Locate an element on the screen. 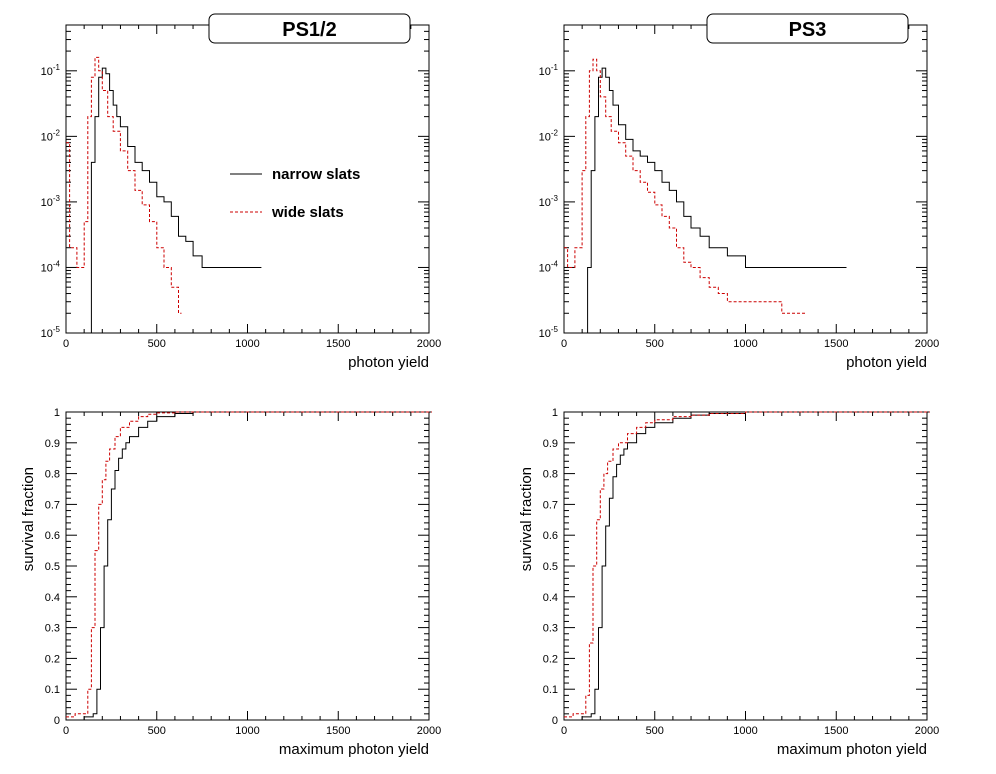  legend: narrow slats wide slats is located at coordinates (295, 193).